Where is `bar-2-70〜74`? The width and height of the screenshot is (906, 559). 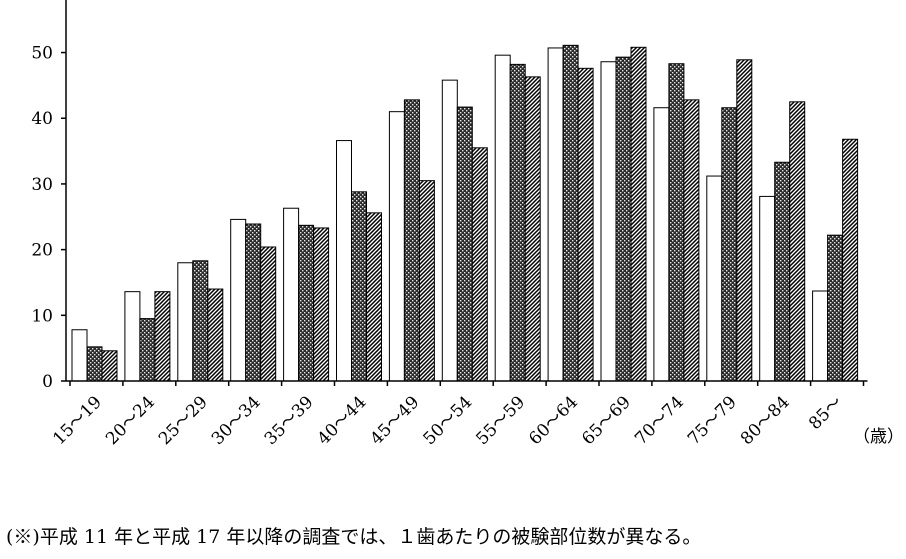 bar-2-70〜74 is located at coordinates (676, 222).